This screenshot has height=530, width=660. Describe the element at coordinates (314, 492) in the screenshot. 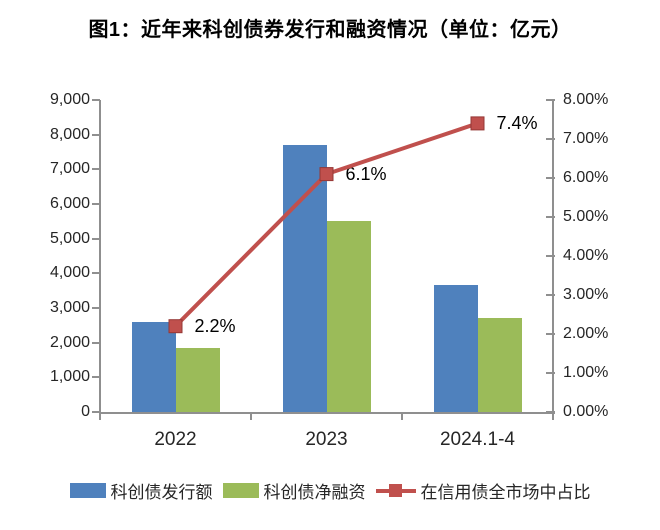

I see `legend-label-net-financing: 科创债净融资` at that location.